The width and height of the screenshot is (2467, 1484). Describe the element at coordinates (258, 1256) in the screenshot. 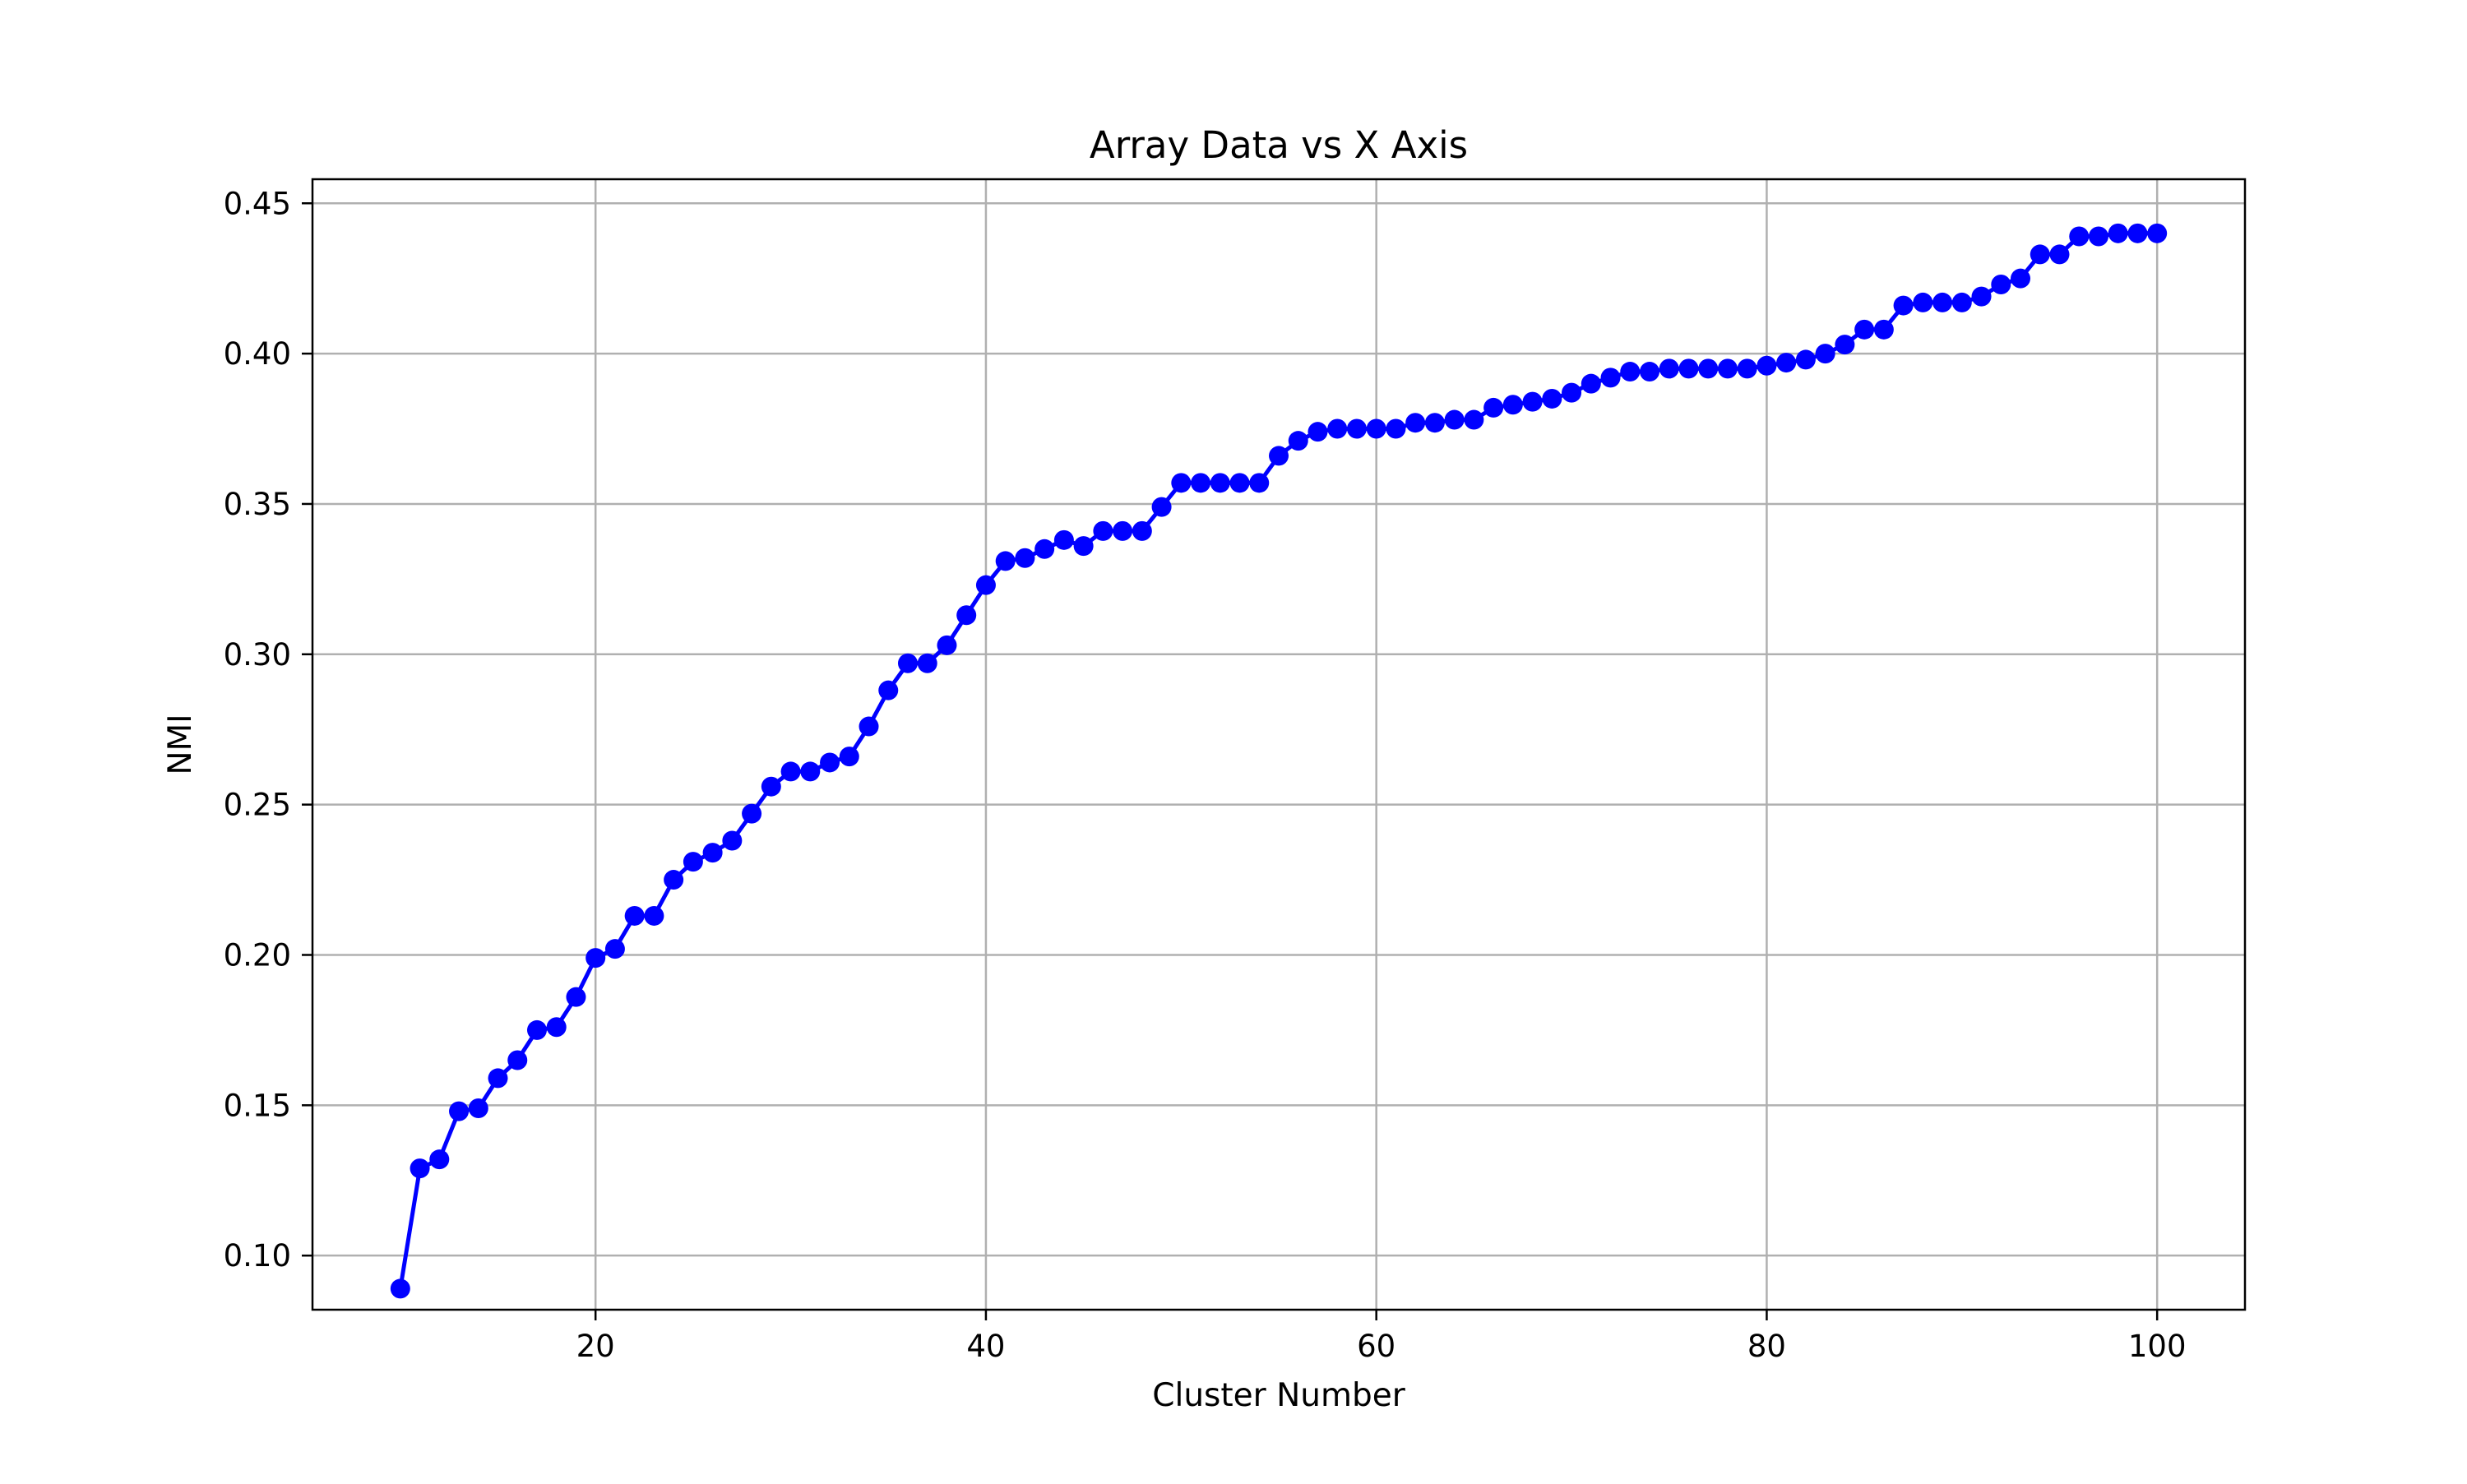

I see `y-tick-label: 0.10` at that location.